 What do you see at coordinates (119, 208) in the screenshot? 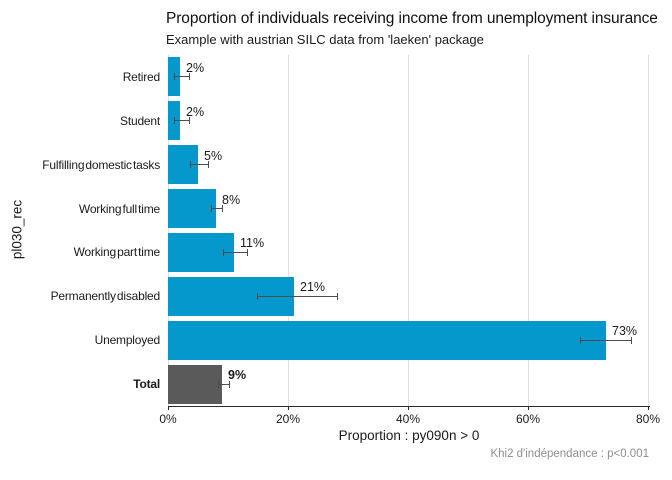
I see `category-label: Working full time` at bounding box center [119, 208].